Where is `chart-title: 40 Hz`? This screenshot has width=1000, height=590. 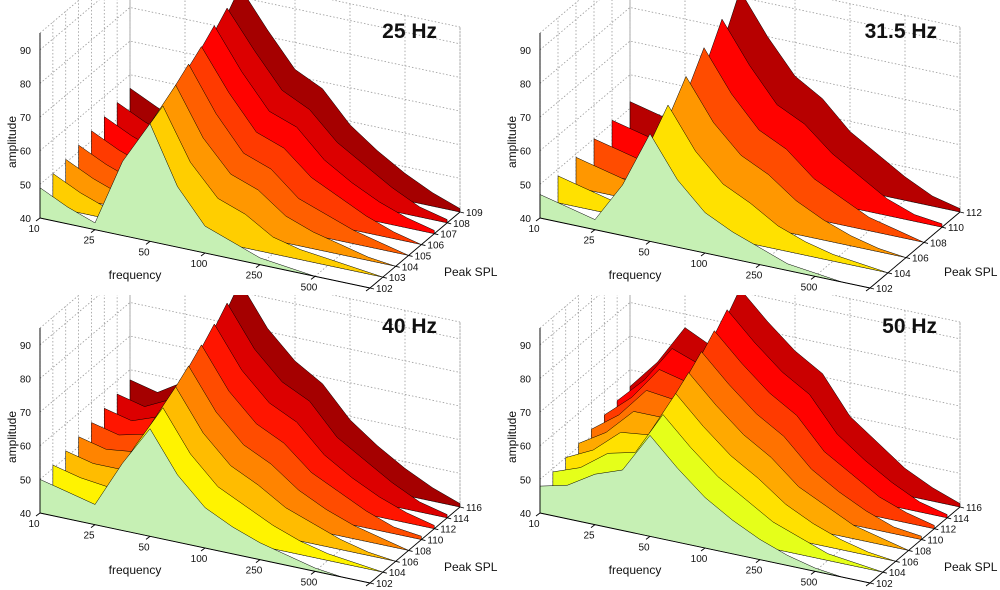
chart-title: 40 Hz is located at coordinates (409, 326).